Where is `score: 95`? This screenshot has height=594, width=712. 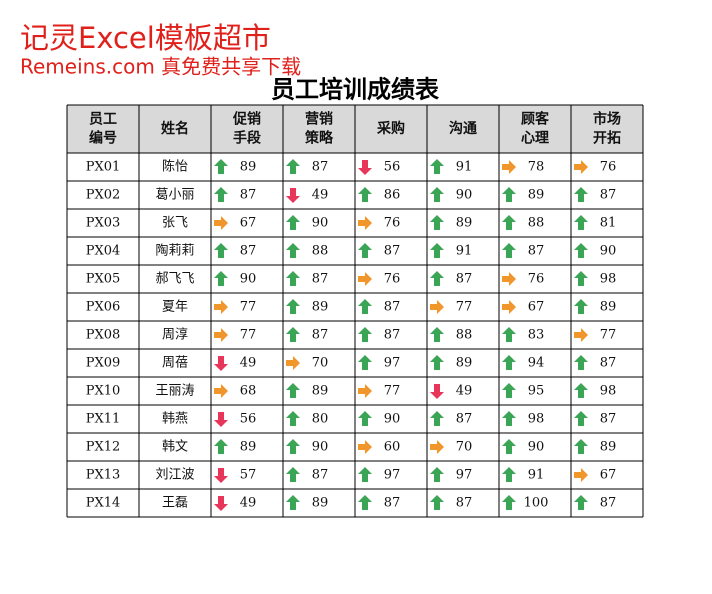 score: 95 is located at coordinates (536, 391).